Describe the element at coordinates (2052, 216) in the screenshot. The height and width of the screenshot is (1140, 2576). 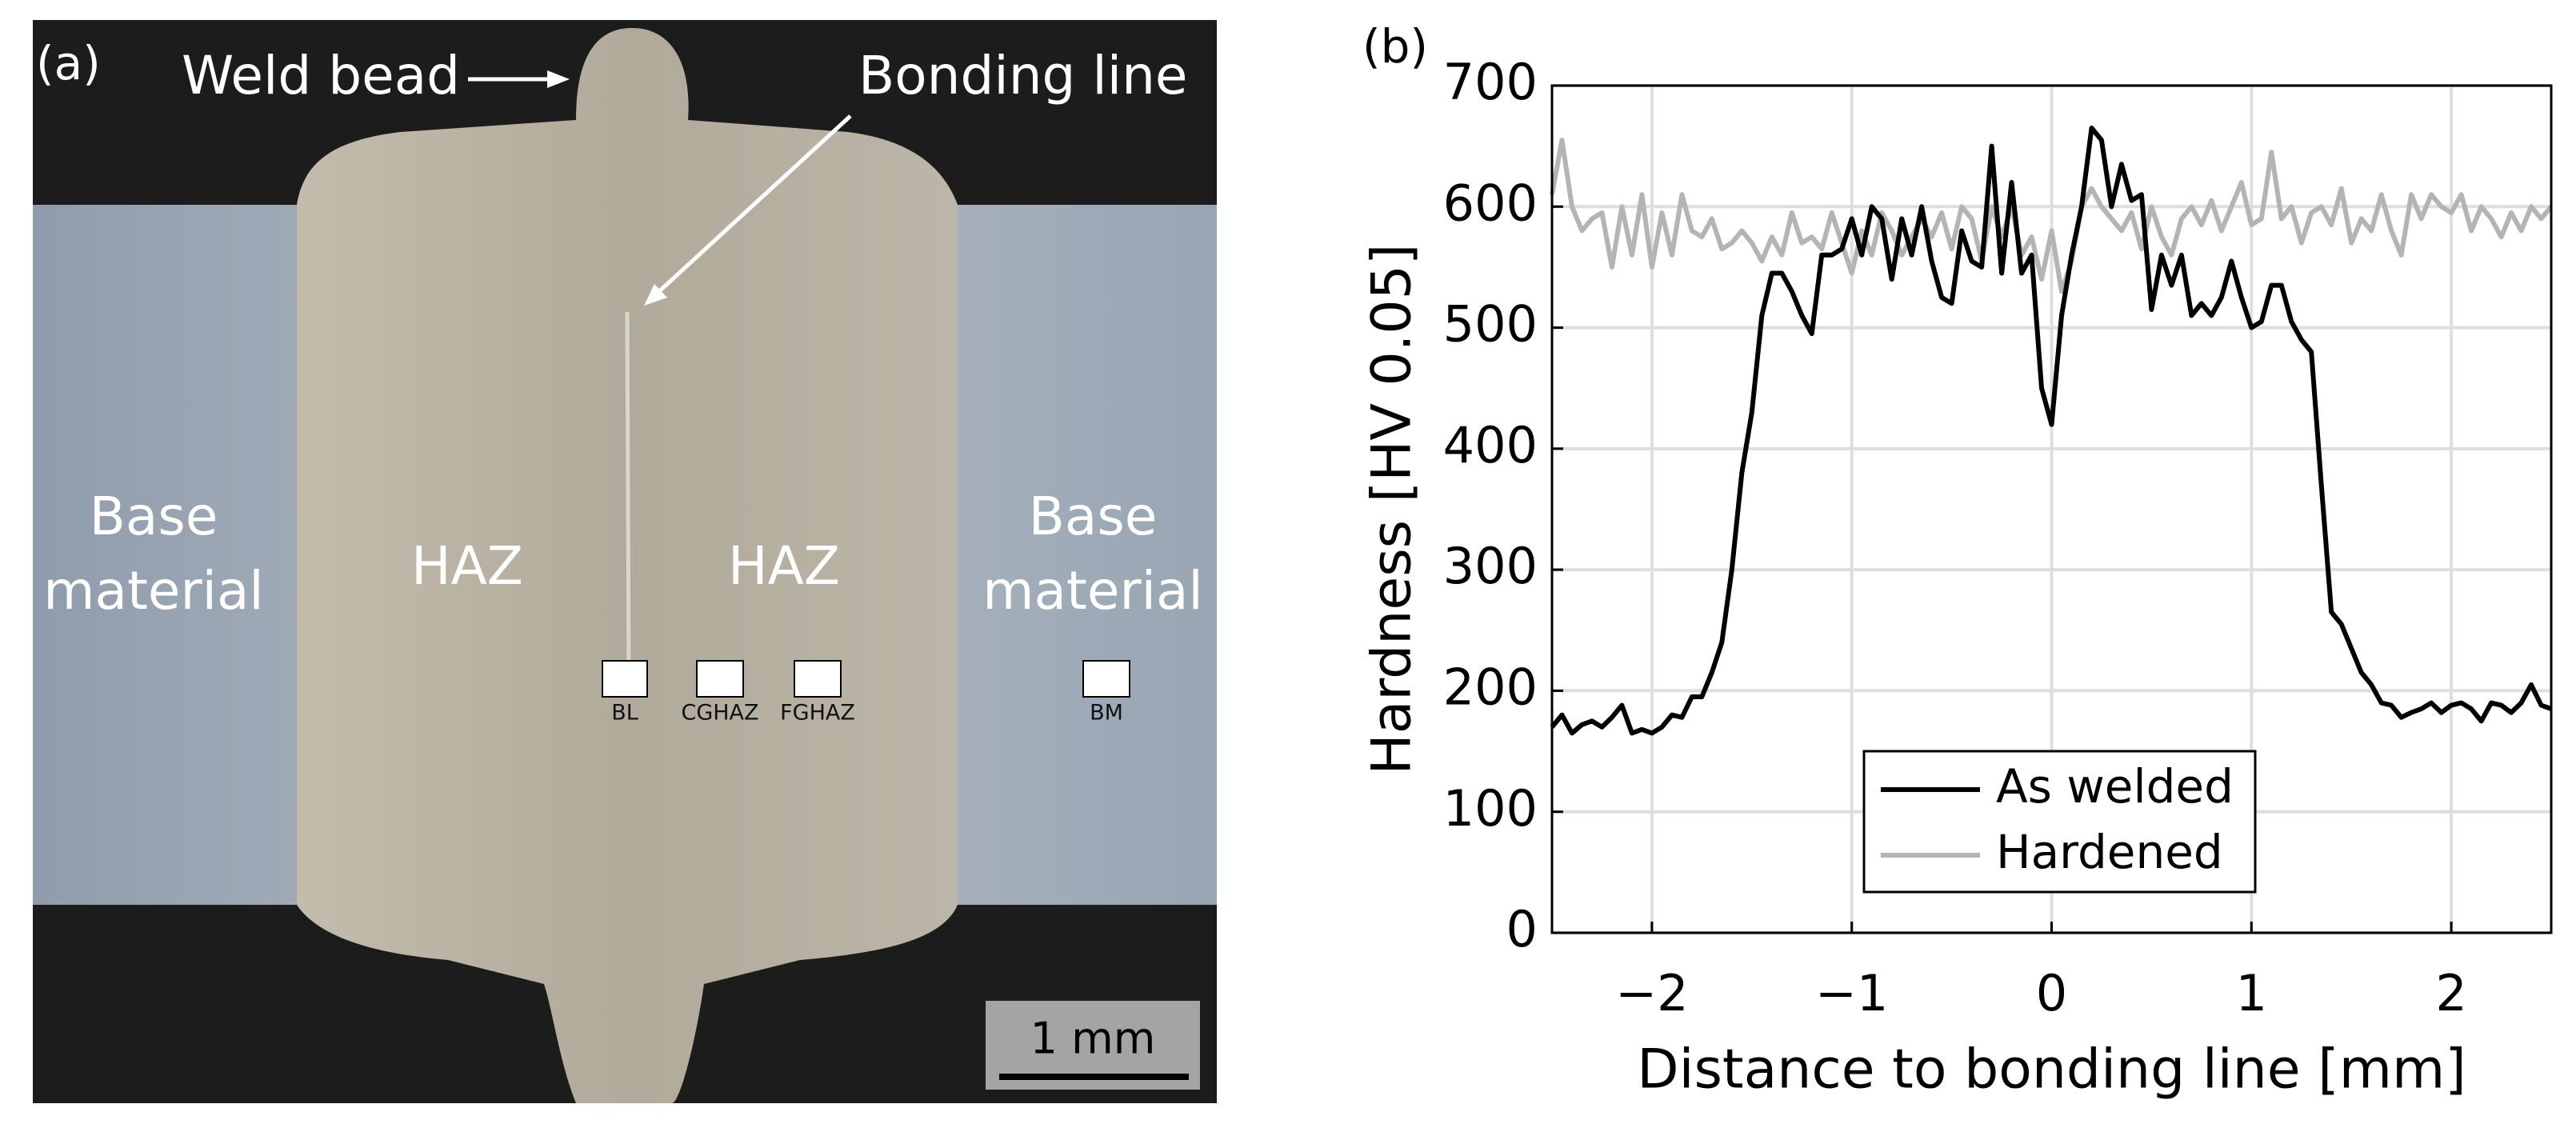
I see `line-series` at that location.